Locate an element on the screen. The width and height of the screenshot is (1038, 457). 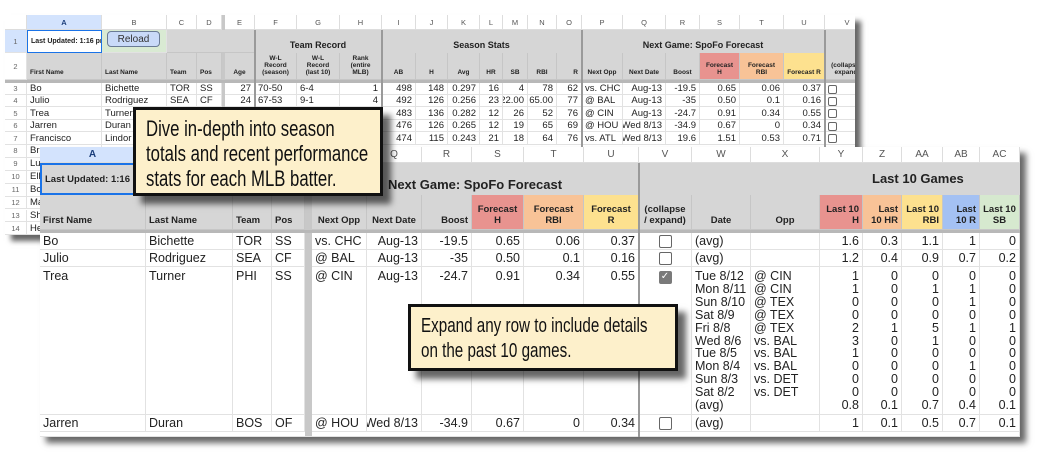
table-cell: Turner is located at coordinates (189, 341).